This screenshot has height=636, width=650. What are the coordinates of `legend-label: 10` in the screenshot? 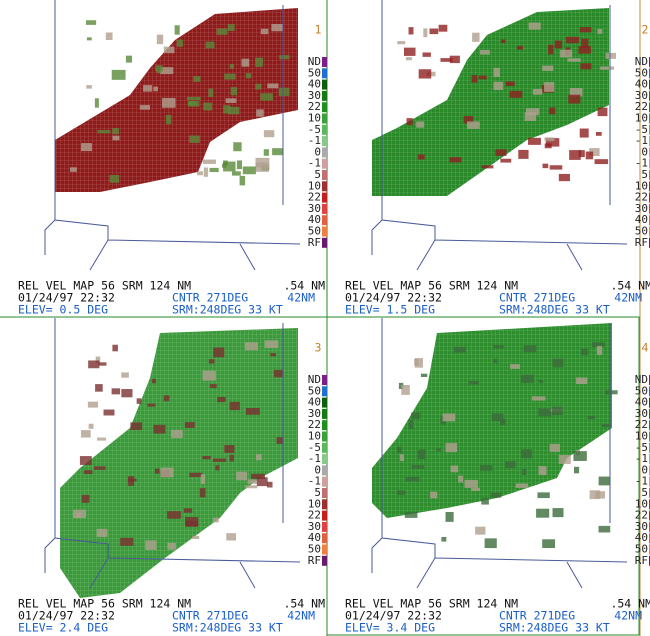 It's located at (641, 436).